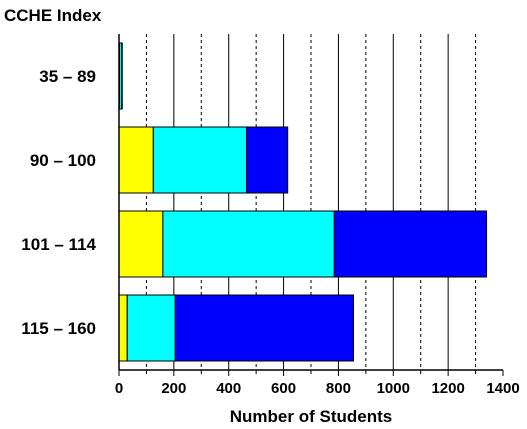  What do you see at coordinates (502, 388) in the screenshot?
I see `x-tick-label-1400: 1400` at bounding box center [502, 388].